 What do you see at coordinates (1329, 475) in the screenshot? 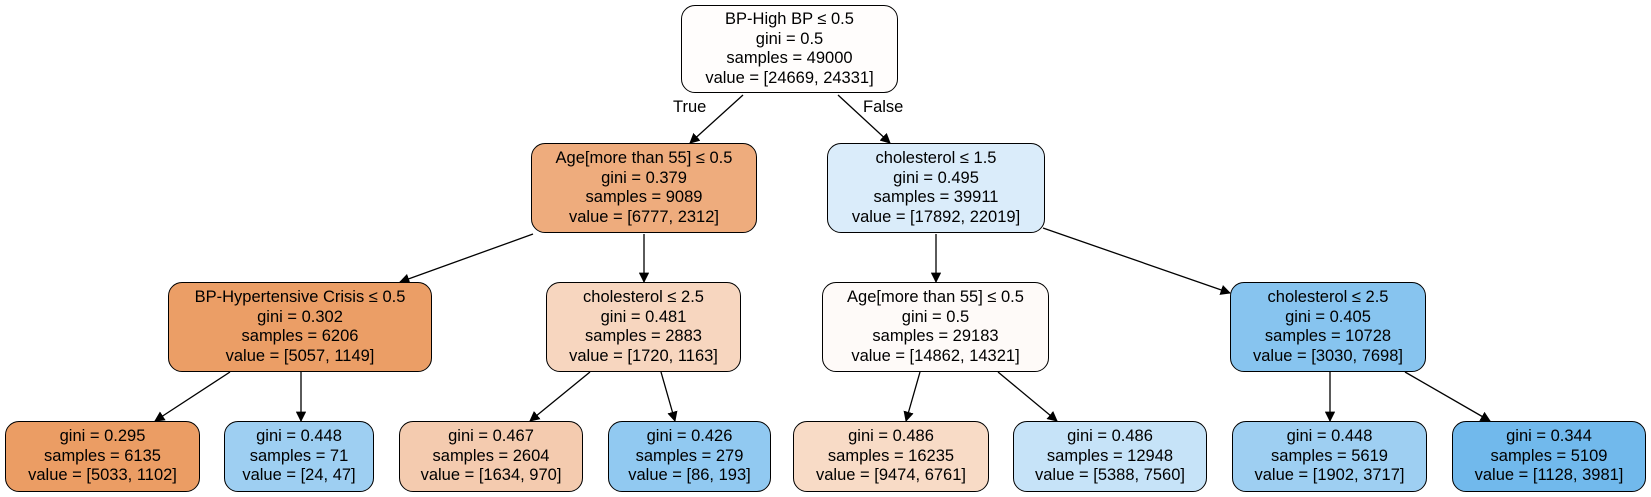
I see `node-value: value = [1902, 3717]` at bounding box center [1329, 475].